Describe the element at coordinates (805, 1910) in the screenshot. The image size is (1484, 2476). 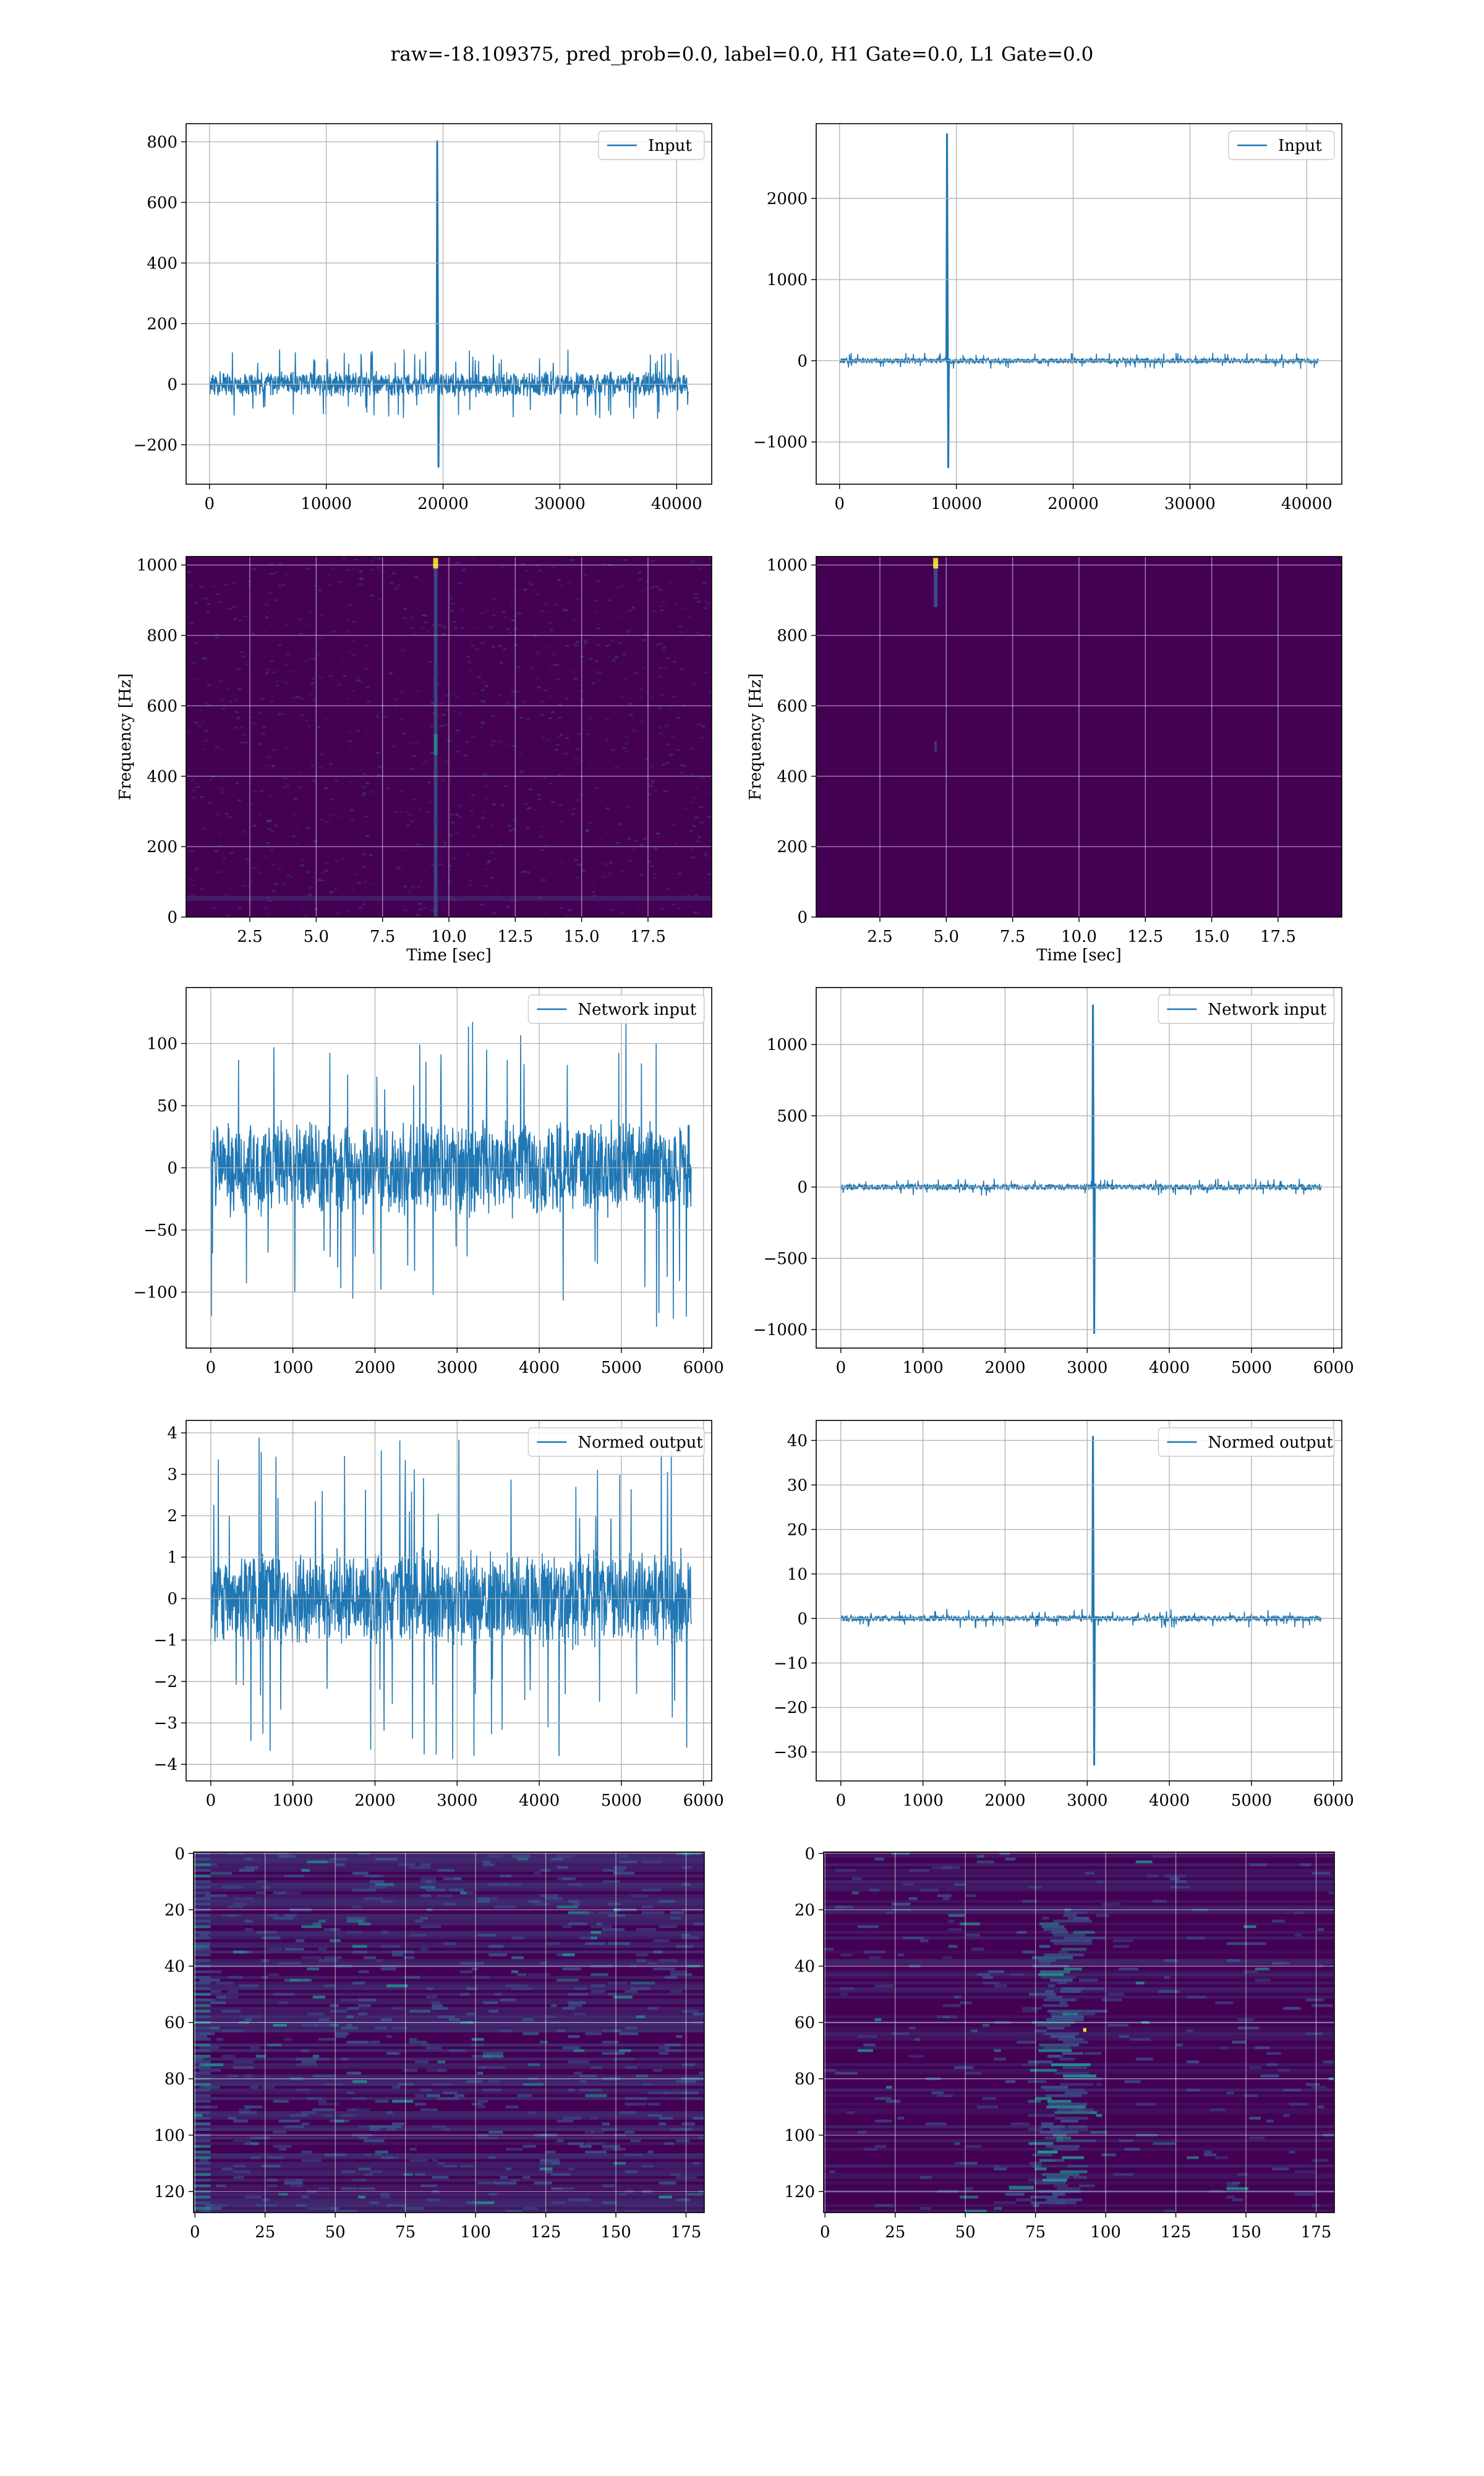
I see `right-feature-map-ytick-label-1: 20` at that location.